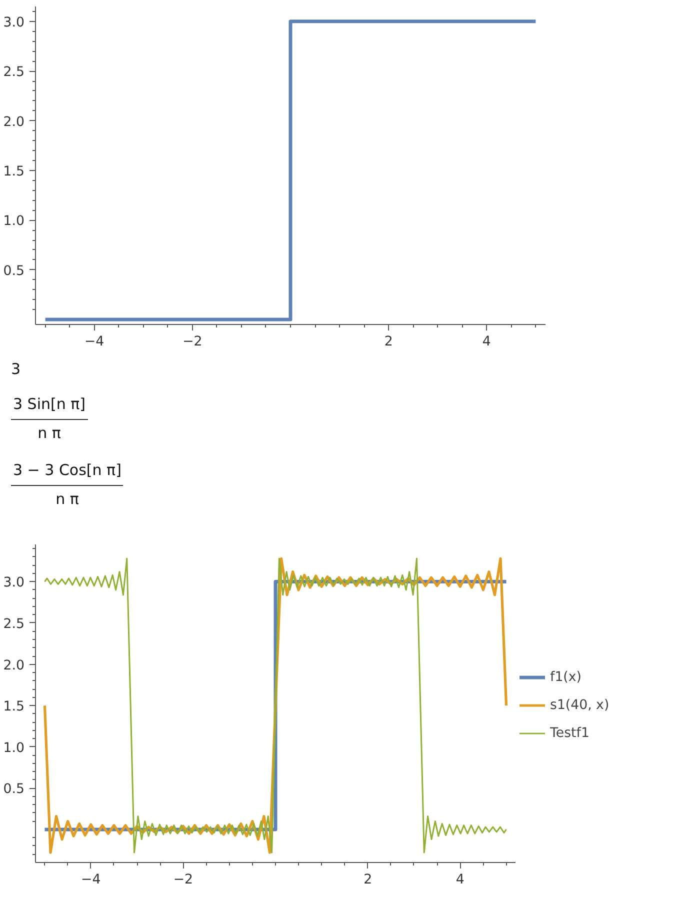  What do you see at coordinates (49, 419) in the screenshot?
I see `text: 3 Sin[n π] n π` at bounding box center [49, 419].